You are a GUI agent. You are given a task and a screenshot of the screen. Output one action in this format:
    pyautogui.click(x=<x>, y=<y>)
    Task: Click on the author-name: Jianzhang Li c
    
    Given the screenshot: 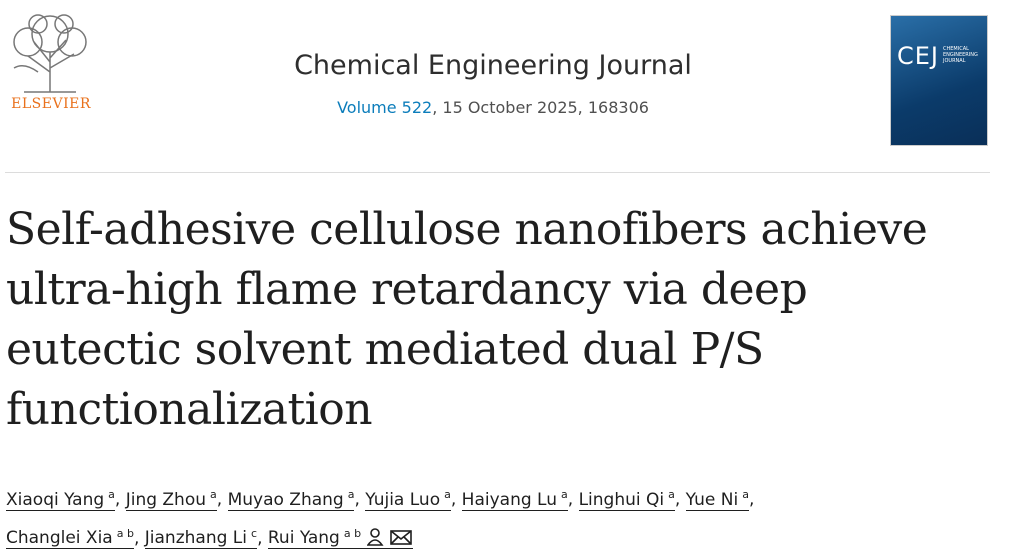 What is the action you would take?
    pyautogui.click(x=201, y=538)
    